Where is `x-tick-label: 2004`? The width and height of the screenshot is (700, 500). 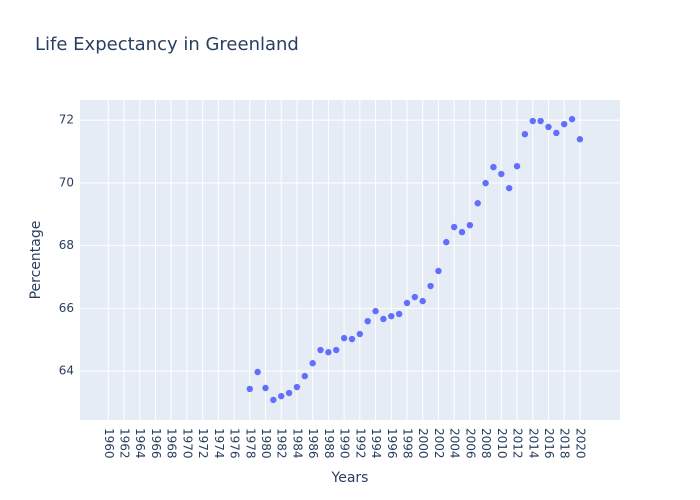
x-tick-label: 2004 is located at coordinates (455, 443).